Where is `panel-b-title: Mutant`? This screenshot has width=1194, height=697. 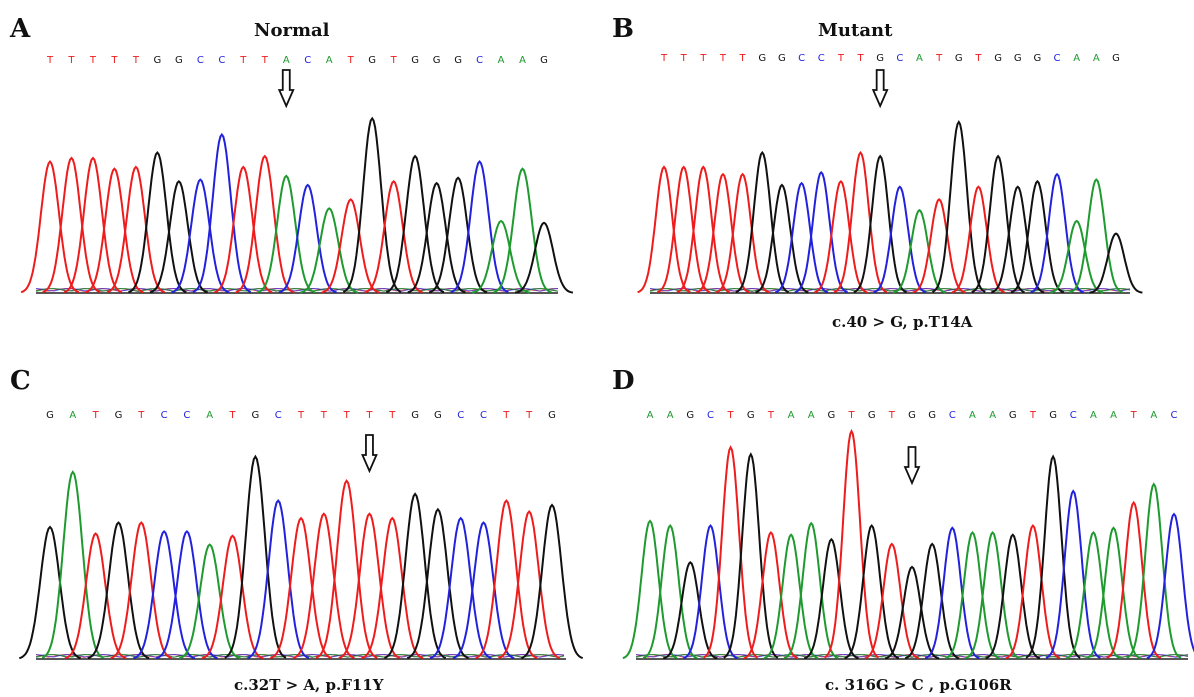 panel-b-title: Mutant is located at coordinates (855, 30).